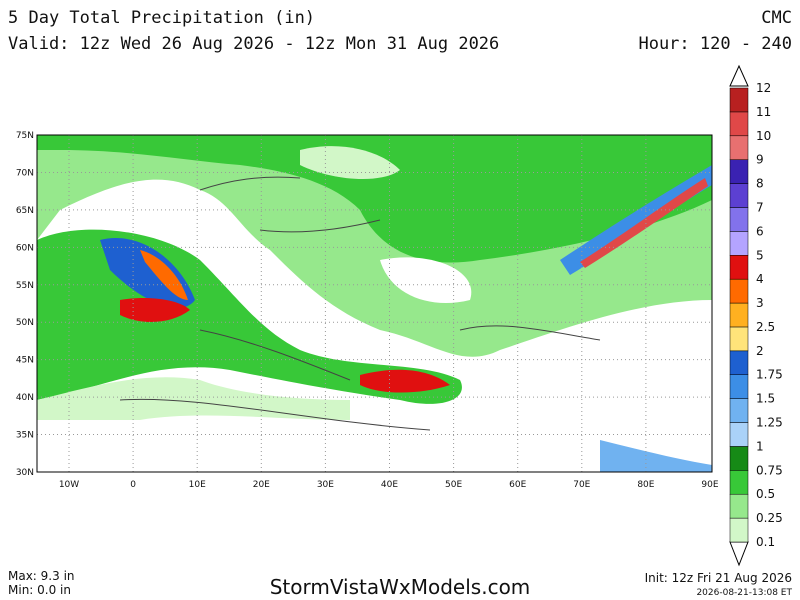  I want to click on colorbar-label: 1.75, so click(769, 375).